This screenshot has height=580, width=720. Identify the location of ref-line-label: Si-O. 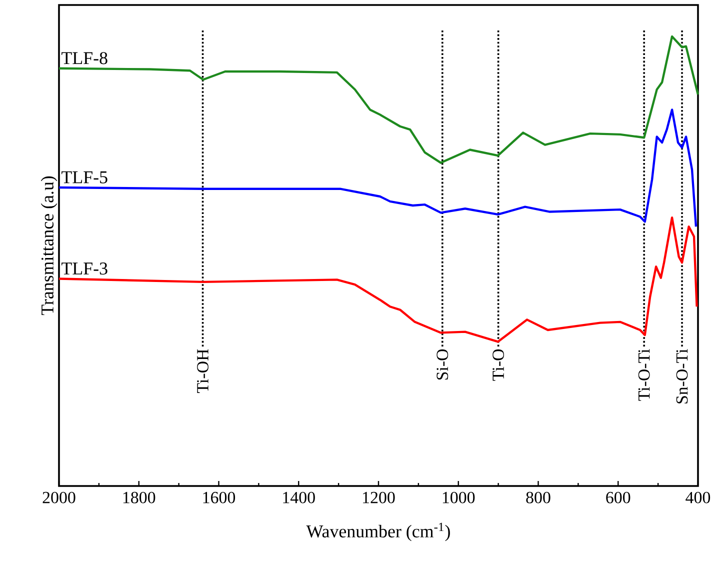
(442, 364).